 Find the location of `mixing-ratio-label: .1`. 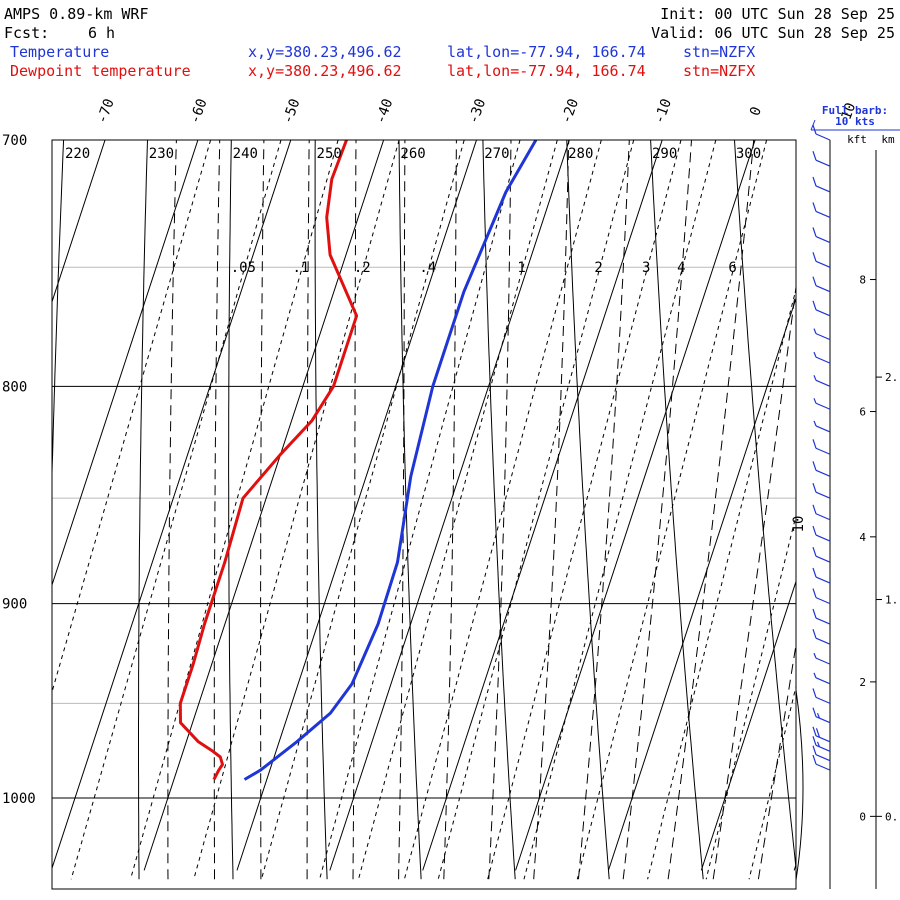

mixing-ratio-label: .1 is located at coordinates (300, 268).